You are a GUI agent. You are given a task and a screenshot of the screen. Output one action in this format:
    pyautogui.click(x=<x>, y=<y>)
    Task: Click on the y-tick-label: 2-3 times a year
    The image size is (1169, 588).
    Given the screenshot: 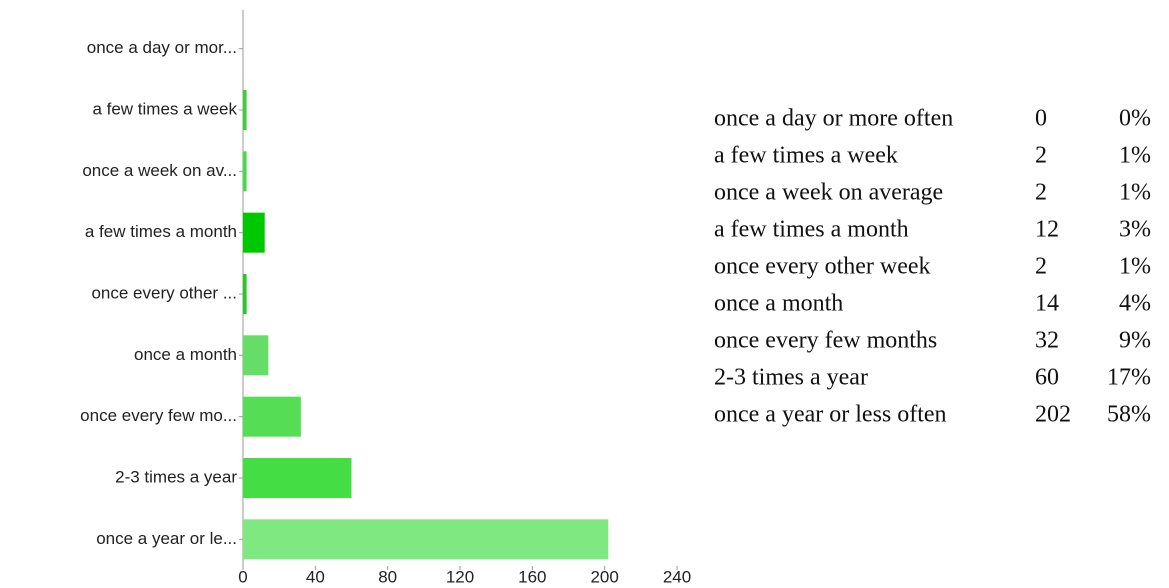 What is the action you would take?
    pyautogui.click(x=176, y=476)
    